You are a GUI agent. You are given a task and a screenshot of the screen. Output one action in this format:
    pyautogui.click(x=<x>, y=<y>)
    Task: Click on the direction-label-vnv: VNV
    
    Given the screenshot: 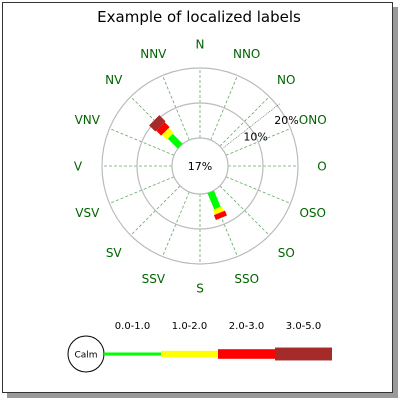 What is the action you would take?
    pyautogui.click(x=88, y=120)
    